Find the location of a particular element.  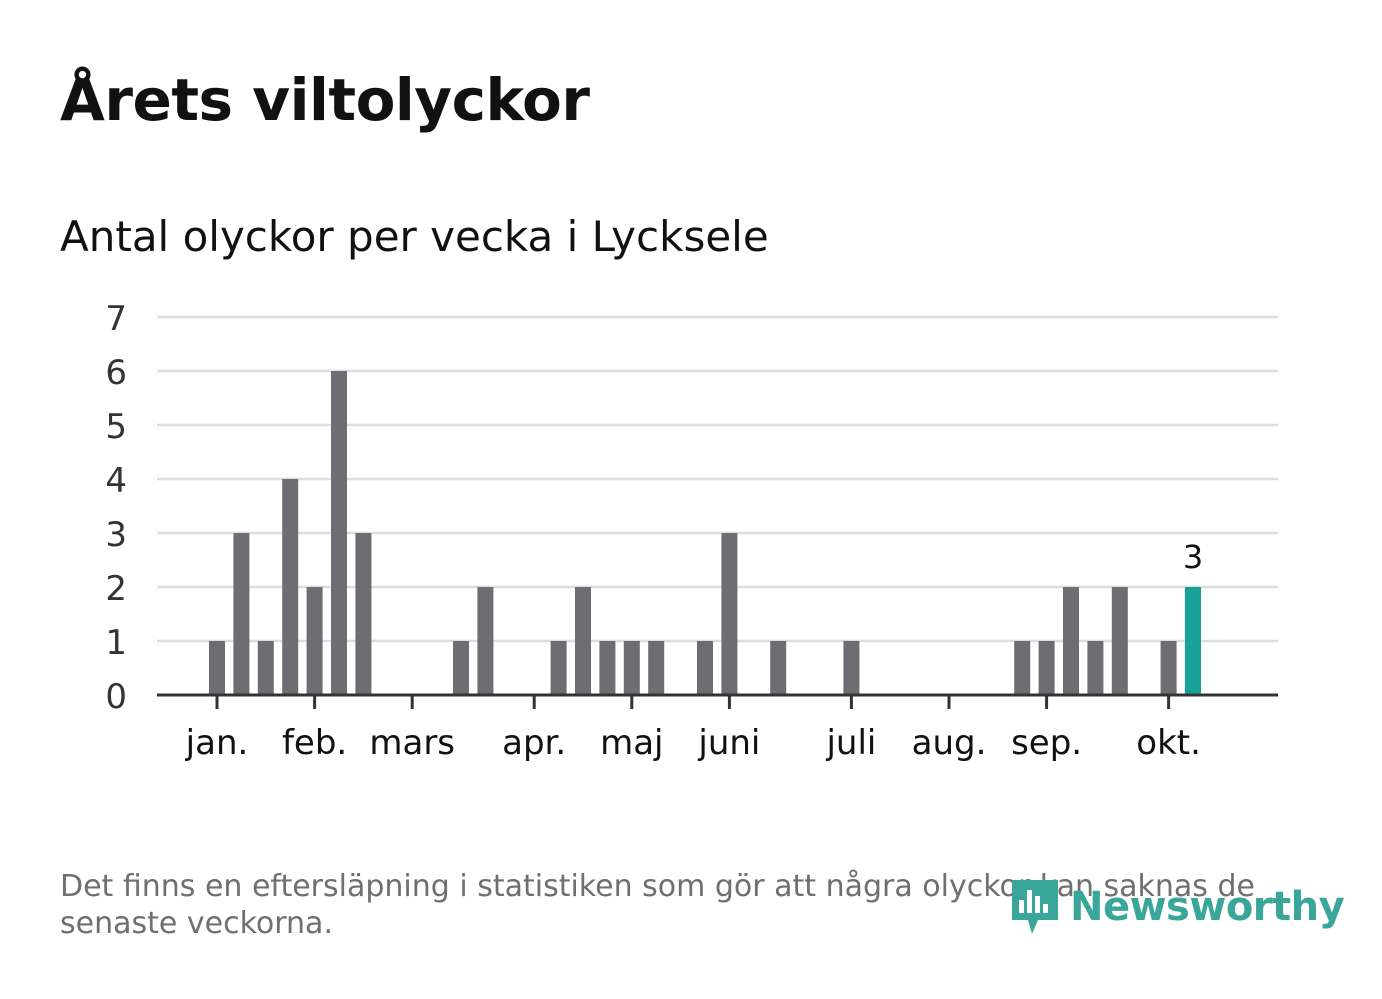

x-tick-label: okt. is located at coordinates (1168, 743).